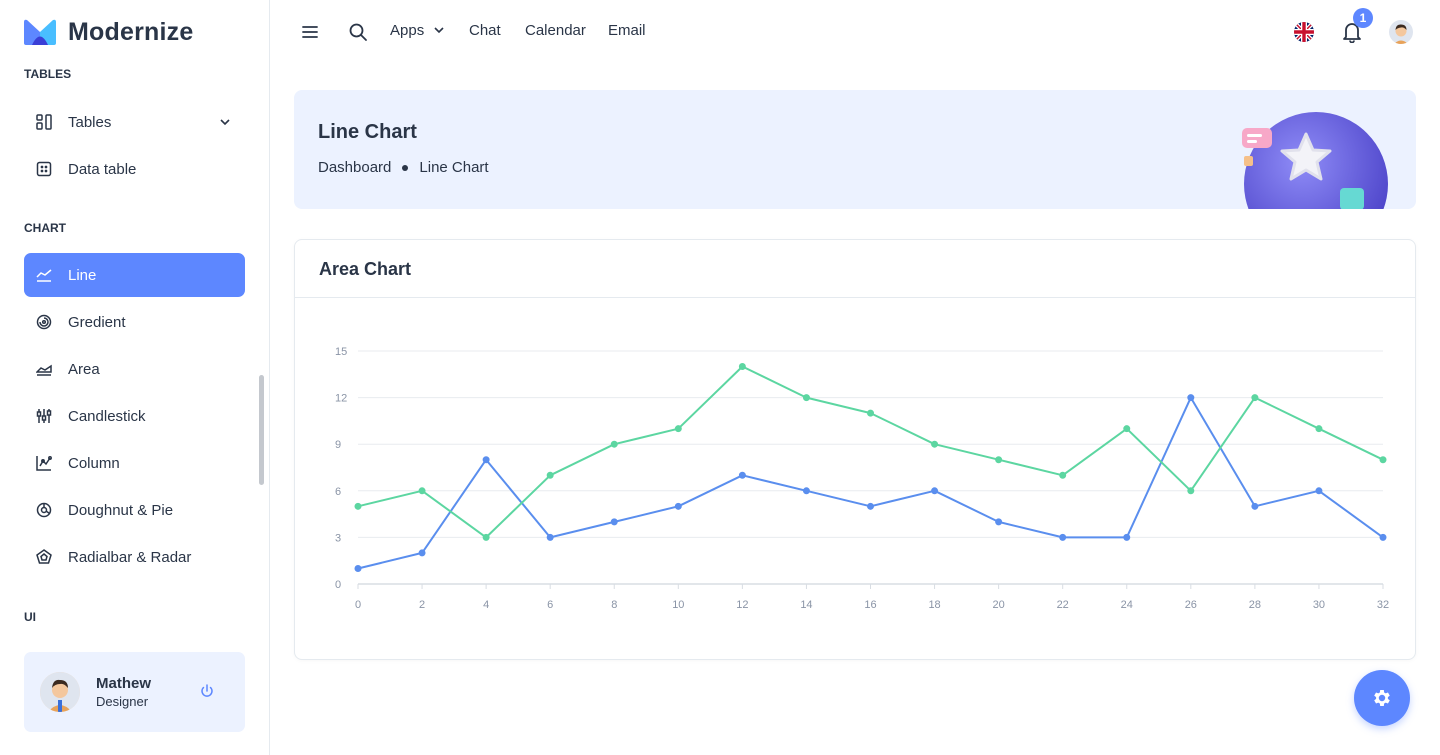 The image size is (1440, 755). I want to click on chart-radar-icon, so click(44, 557).